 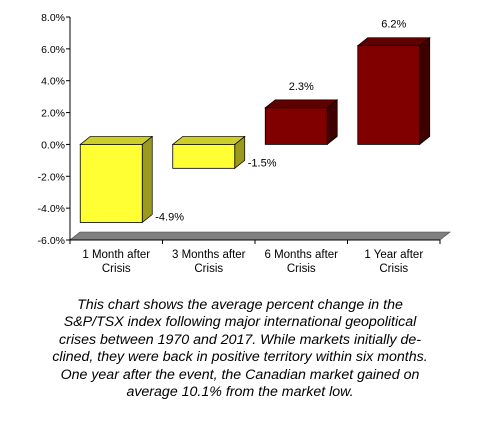 What do you see at coordinates (53, 50) in the screenshot?
I see `y-tick-label: 6.0%` at bounding box center [53, 50].